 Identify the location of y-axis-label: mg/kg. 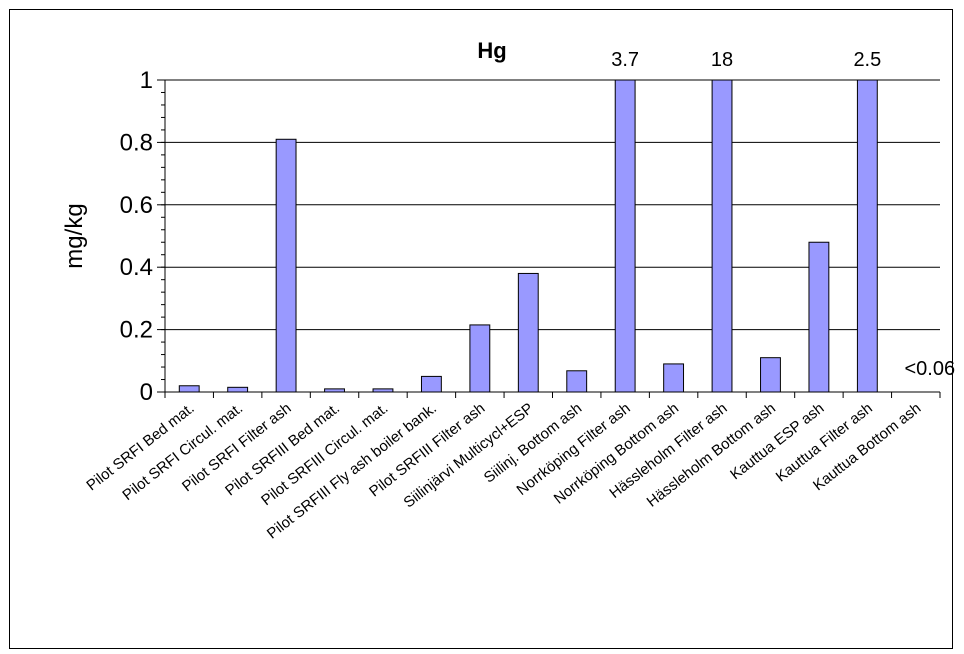
(74, 235).